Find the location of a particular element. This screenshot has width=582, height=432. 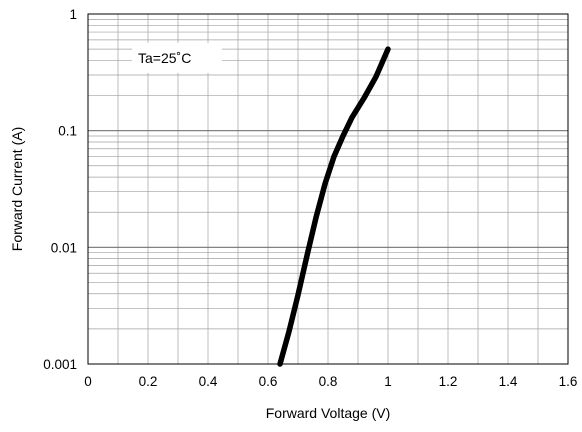

y-tick-label: 0.1 is located at coordinates (67, 131).